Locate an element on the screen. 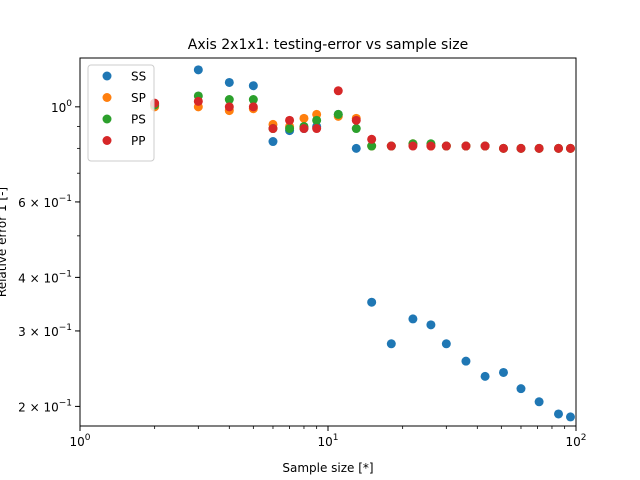 The height and width of the screenshot is (480, 640). y-tick-label: 4 × 10⁻¹ is located at coordinates (45, 277).